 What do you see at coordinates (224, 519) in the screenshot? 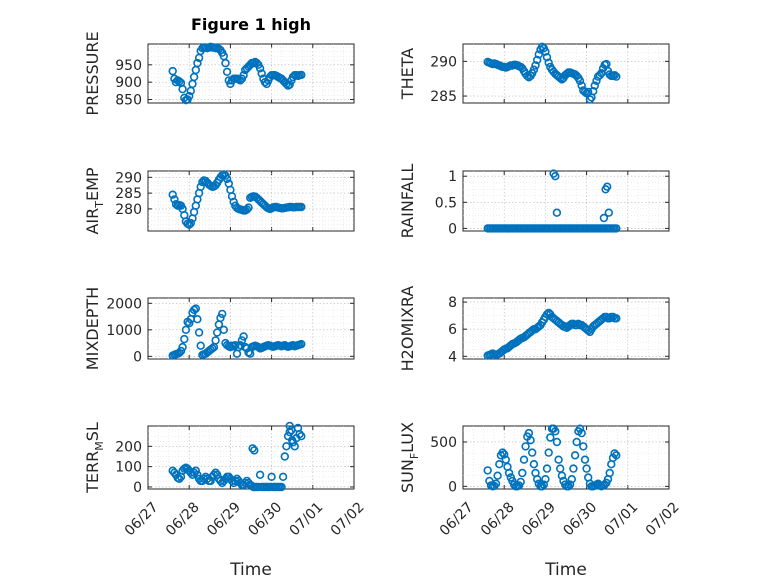
I see `x-tick-label: 06/29` at bounding box center [224, 519].